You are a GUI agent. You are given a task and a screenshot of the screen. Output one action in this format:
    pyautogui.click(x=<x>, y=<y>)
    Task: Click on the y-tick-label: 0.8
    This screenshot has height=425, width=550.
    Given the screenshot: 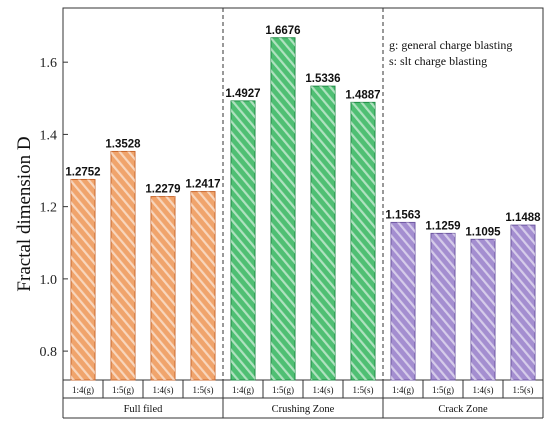 What is the action you would take?
    pyautogui.click(x=49, y=352)
    